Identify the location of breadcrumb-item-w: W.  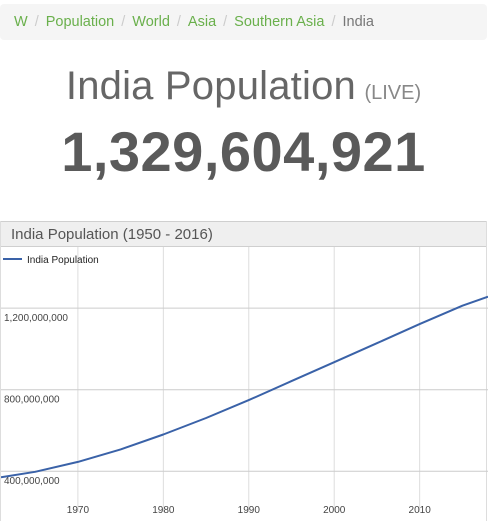
(21, 22).